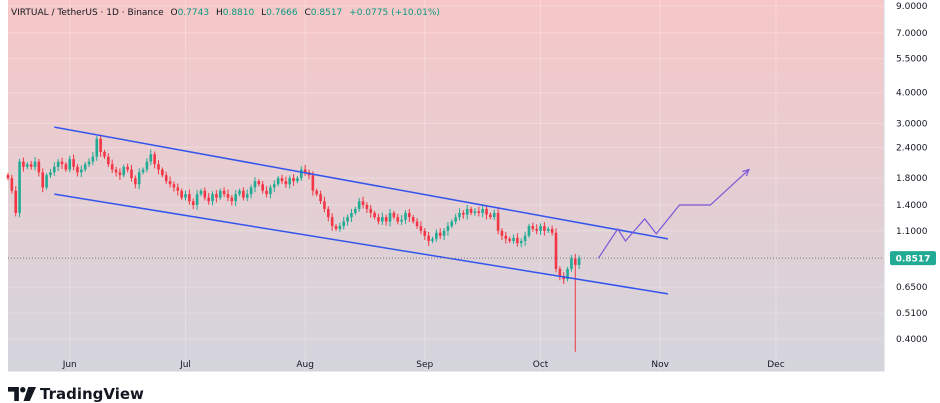 This screenshot has width=940, height=403. Describe the element at coordinates (912, 124) in the screenshot. I see `y-tick-label: 3.0000` at that location.